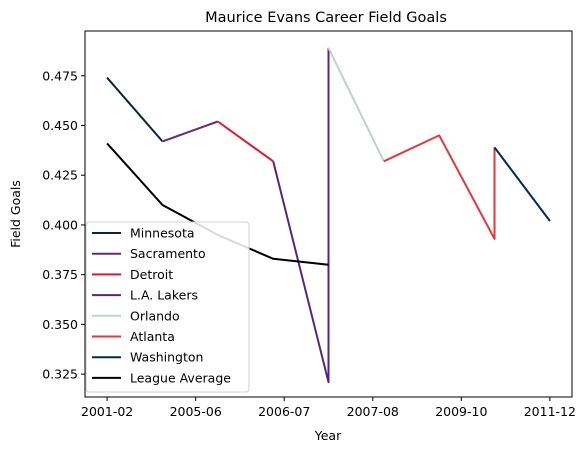  What do you see at coordinates (164, 295) in the screenshot?
I see `legend-label: L.A. Lakers` at bounding box center [164, 295].